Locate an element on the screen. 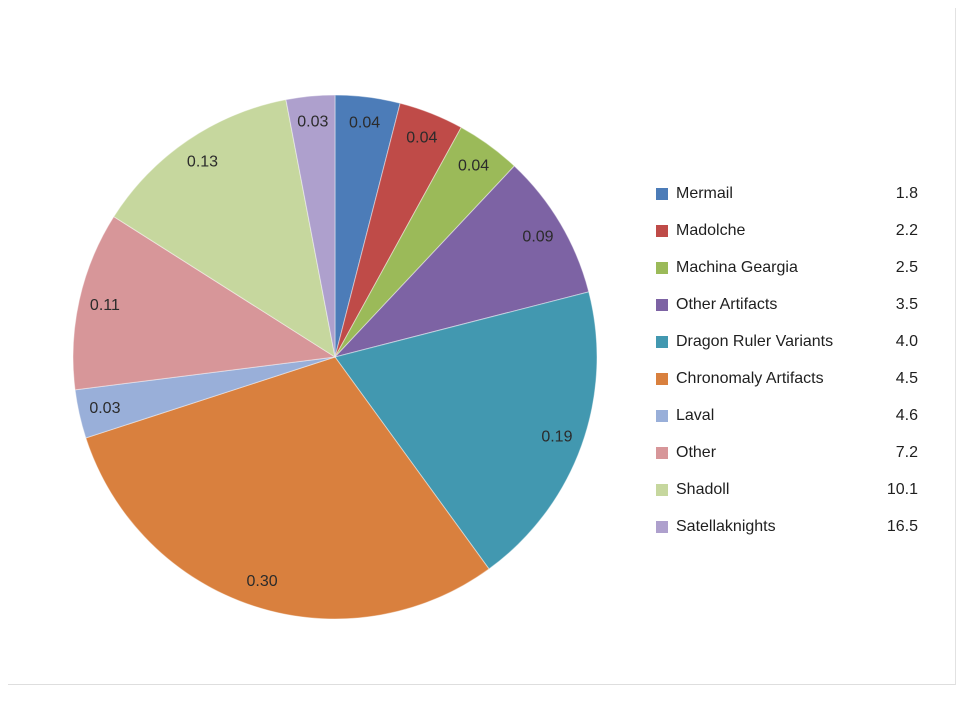 This screenshot has height=720, width=960. slice-label-machina-geargia: 0.04 is located at coordinates (473, 166).